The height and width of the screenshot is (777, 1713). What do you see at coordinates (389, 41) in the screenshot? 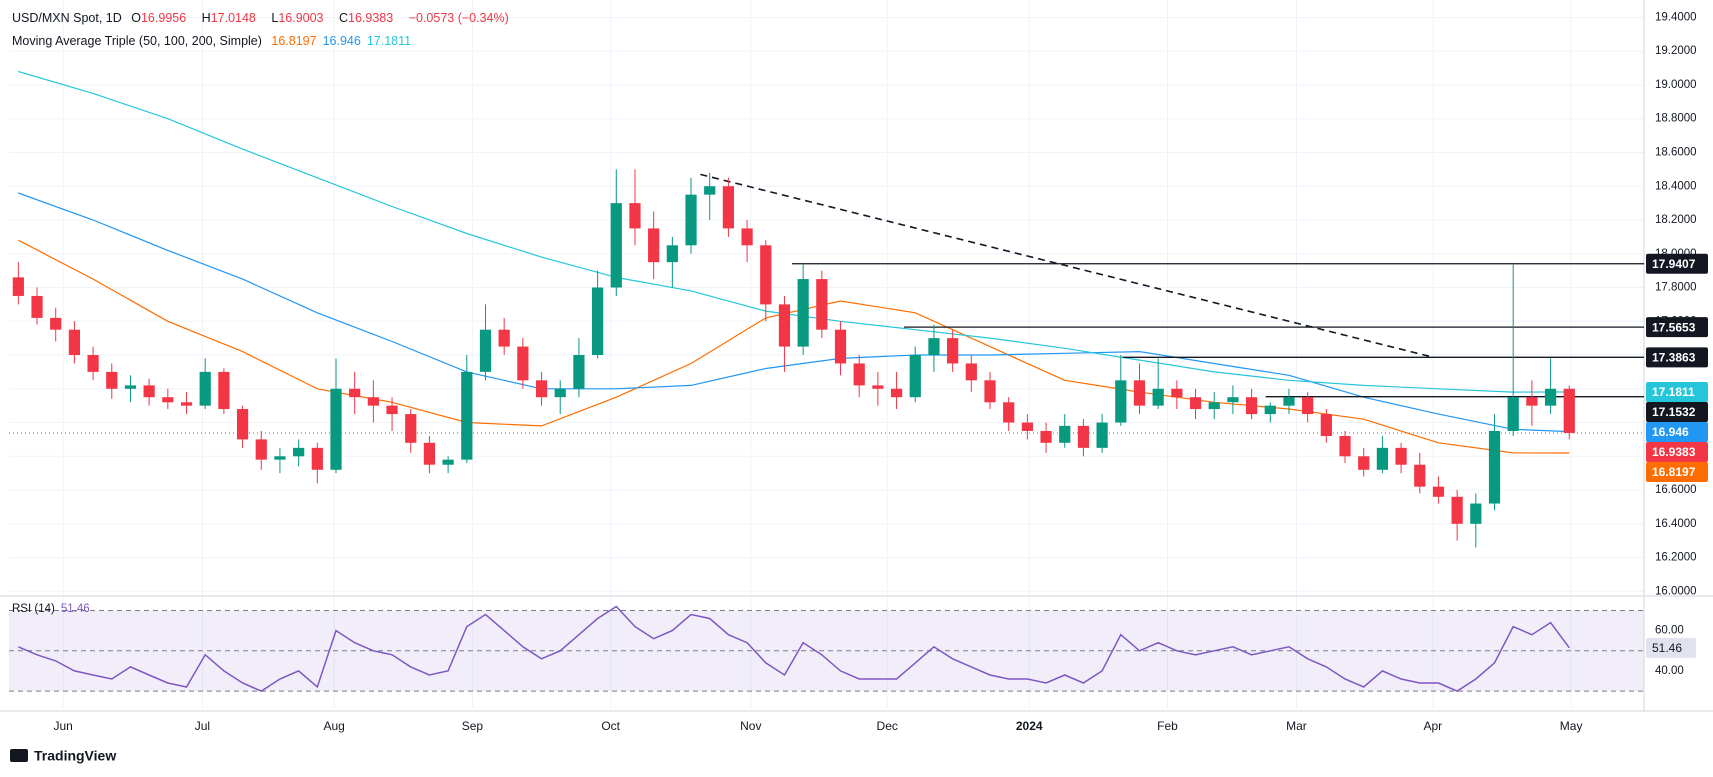
I see `ma-value: 17.1811` at bounding box center [389, 41].